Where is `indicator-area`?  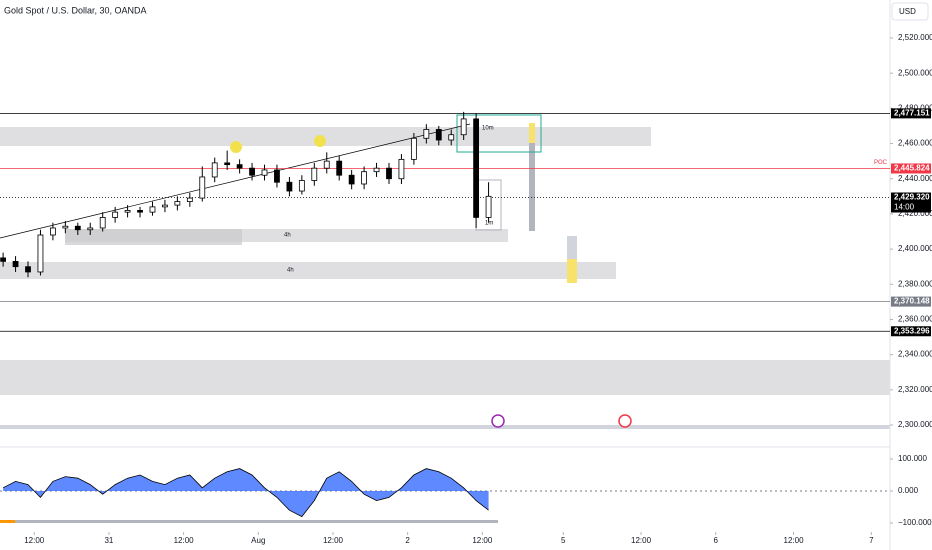
indicator-area is located at coordinates (246, 492).